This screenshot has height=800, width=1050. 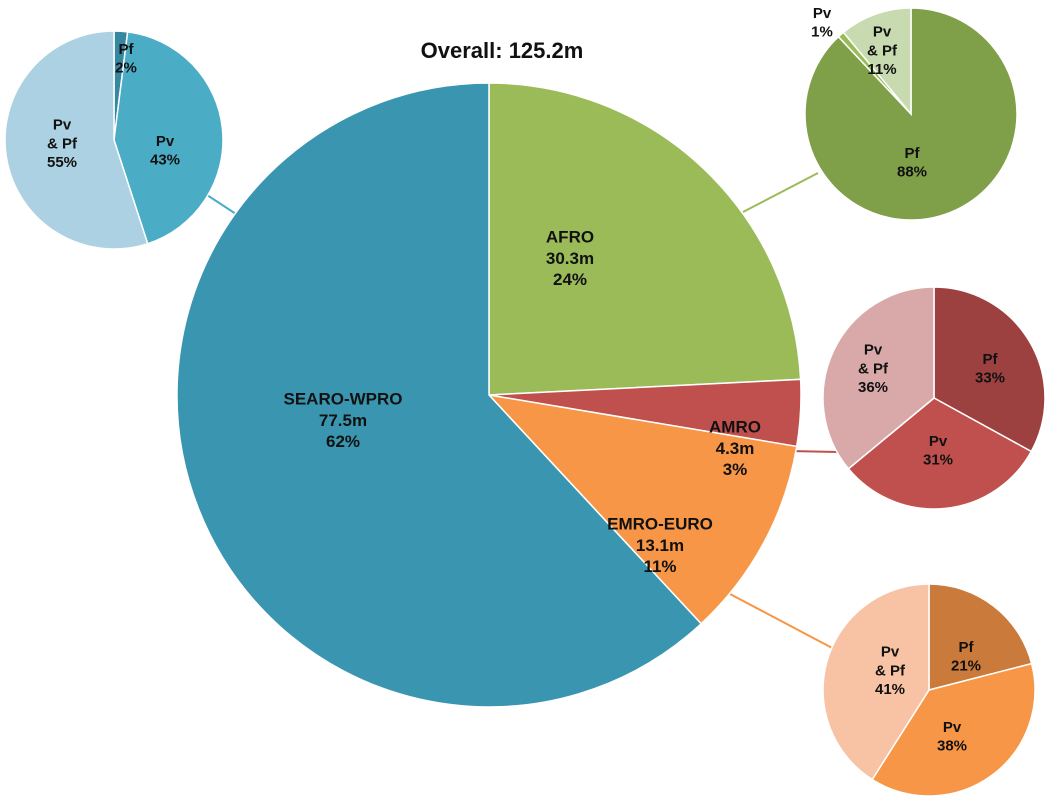 What do you see at coordinates (660, 546) in the screenshot?
I see `overall-pie-label-emro-euro: EMRO-EURO 13.1m 11%` at bounding box center [660, 546].